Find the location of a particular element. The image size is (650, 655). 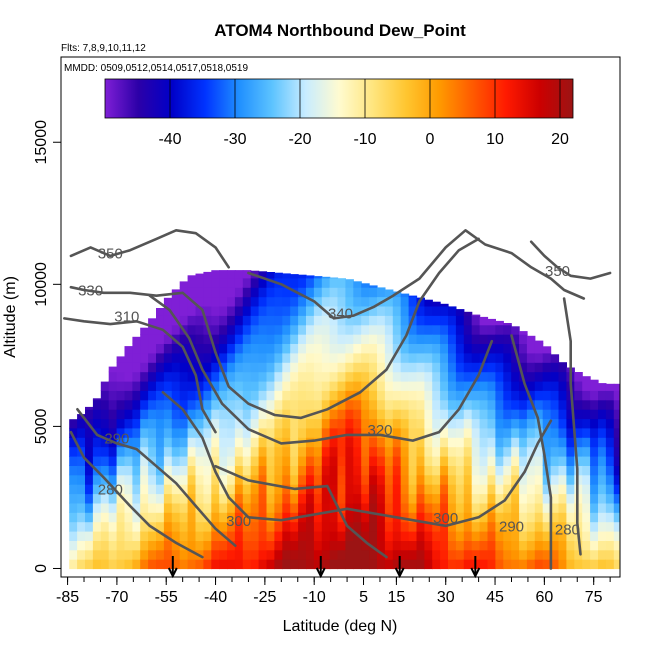

x-tick-label: -25 is located at coordinates (264, 597).